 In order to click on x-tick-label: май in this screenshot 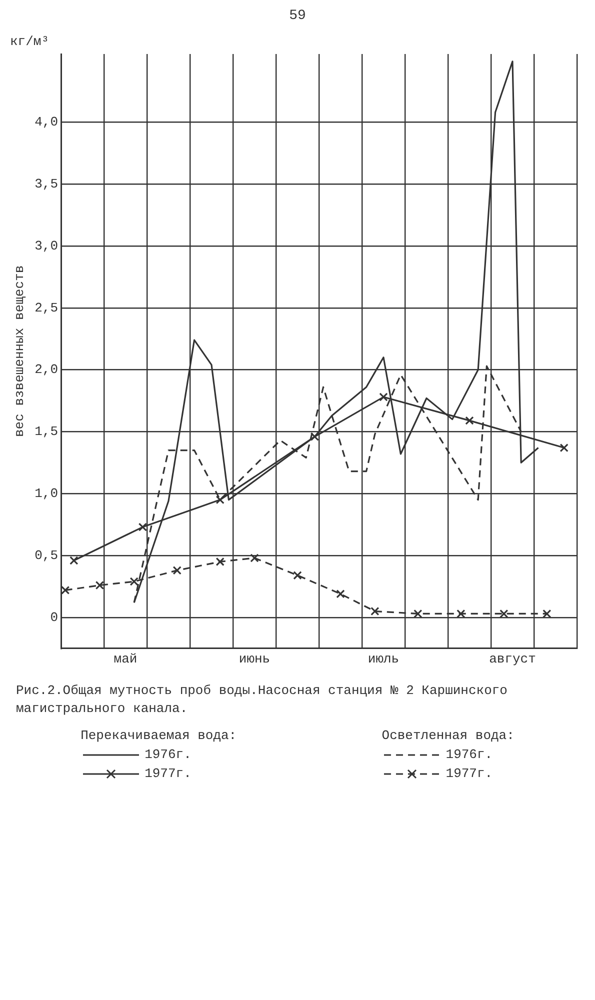, I will do `click(126, 659)`.